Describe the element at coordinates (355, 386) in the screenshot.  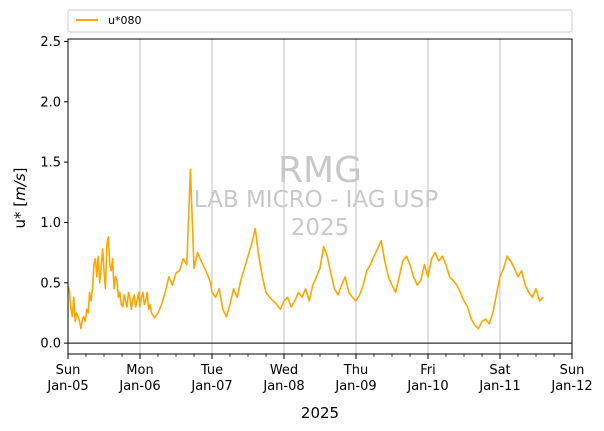
I see `x-tick-label-date: Jan-09` at that location.